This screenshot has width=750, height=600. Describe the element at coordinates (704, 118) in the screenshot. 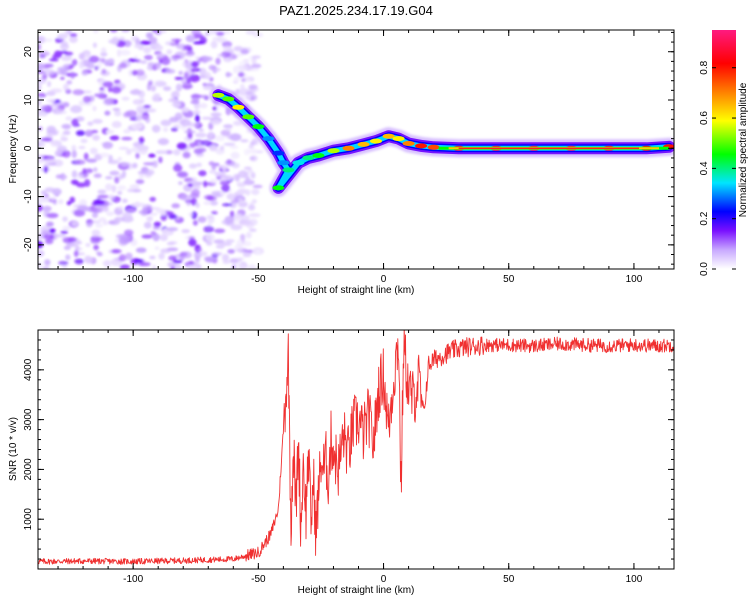

I see `colorbar-tick-label: 0.6` at that location.